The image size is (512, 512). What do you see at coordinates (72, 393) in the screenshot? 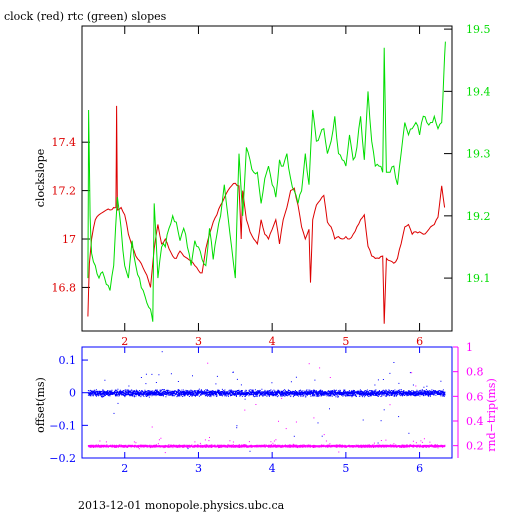
I see `bottom-y-tick-label: 0` at bounding box center [72, 393].